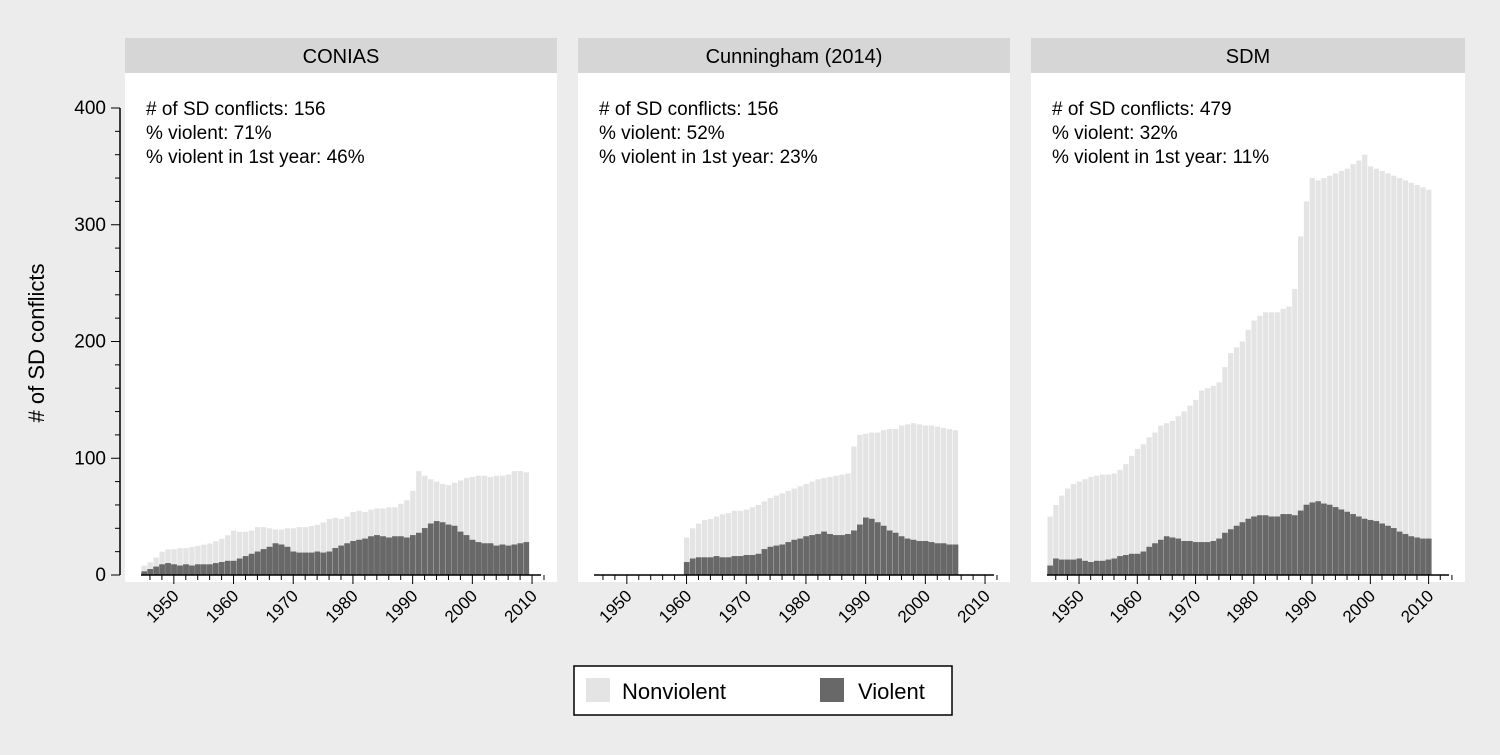 This screenshot has width=1500, height=755. What do you see at coordinates (1115, 133) in the screenshot?
I see `annotation-line: % violent: 32%` at bounding box center [1115, 133].